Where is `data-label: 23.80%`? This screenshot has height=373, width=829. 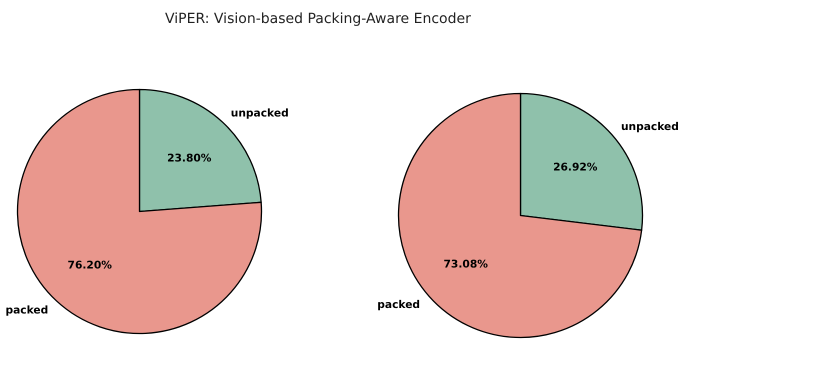 data-label: 23.80% is located at coordinates (189, 157).